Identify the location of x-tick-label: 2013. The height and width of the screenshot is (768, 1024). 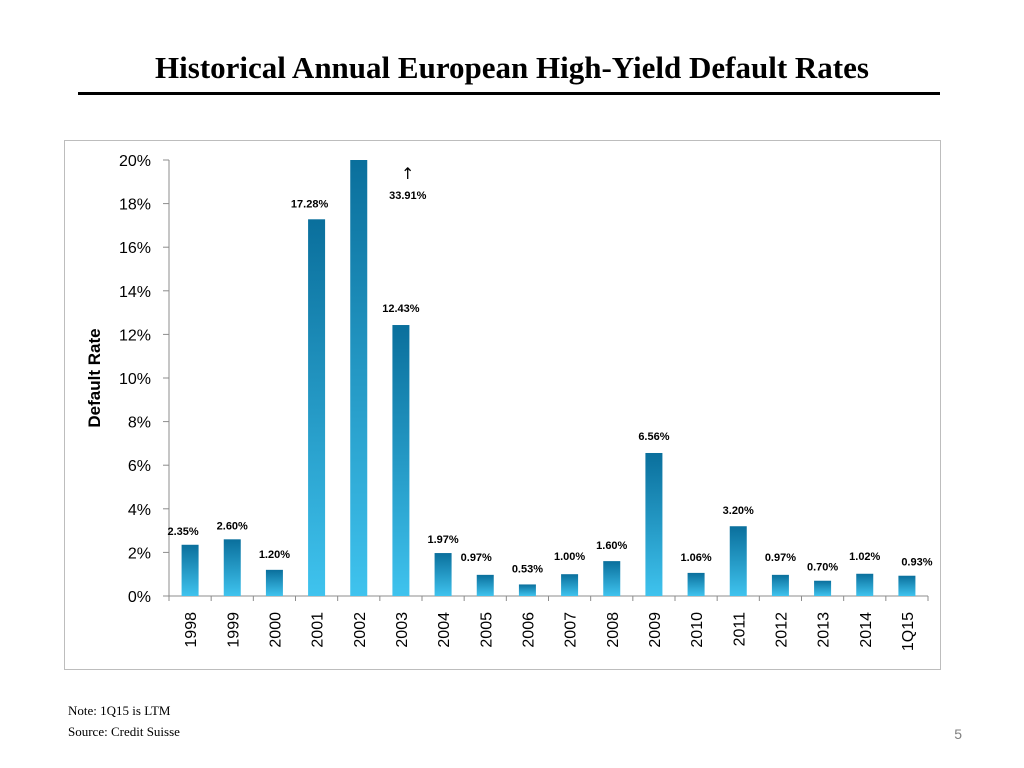
(824, 630).